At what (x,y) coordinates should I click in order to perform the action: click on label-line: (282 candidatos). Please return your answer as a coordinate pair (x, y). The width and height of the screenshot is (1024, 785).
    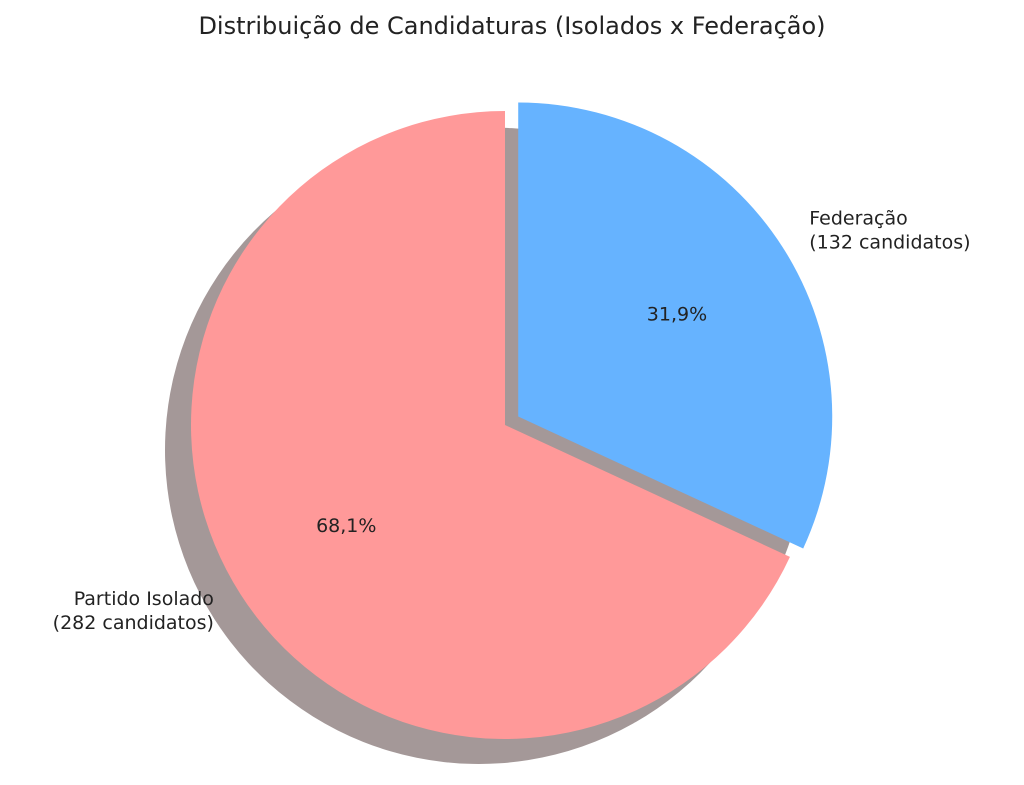
    Looking at the image, I should click on (133, 622).